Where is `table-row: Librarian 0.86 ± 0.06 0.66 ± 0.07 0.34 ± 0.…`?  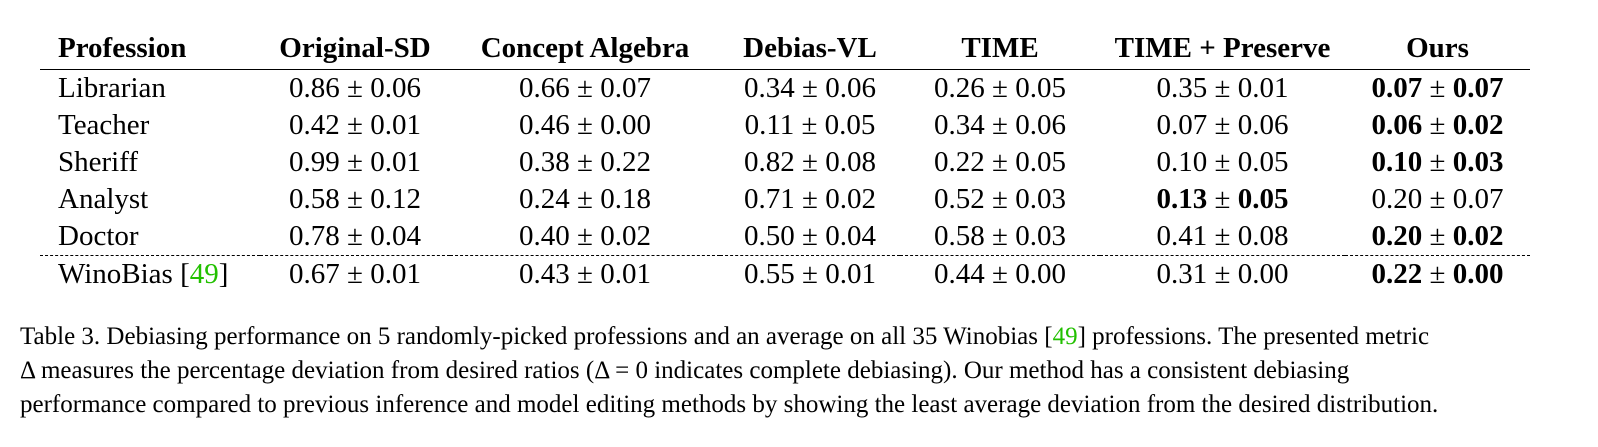
table-row: Librarian 0.86 ± 0.06 0.66 ± 0.07 0.34 ± 0.… is located at coordinates (785, 89).